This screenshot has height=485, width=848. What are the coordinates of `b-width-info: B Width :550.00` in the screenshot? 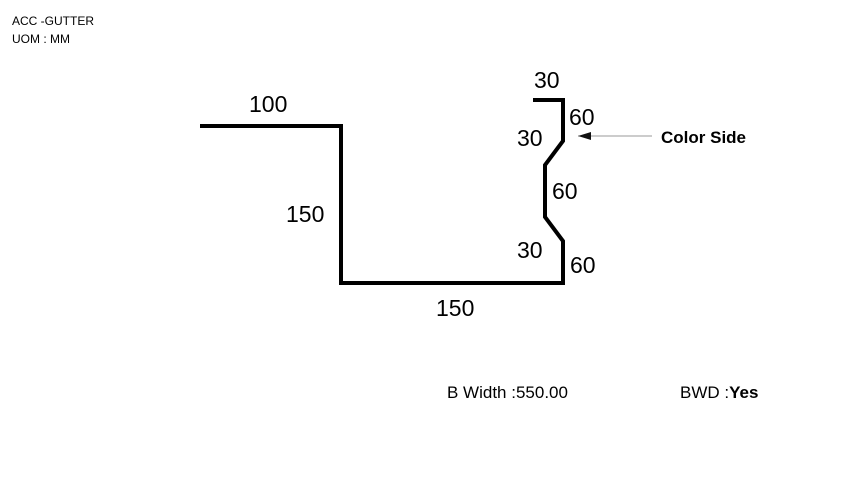 It's located at (507, 393).